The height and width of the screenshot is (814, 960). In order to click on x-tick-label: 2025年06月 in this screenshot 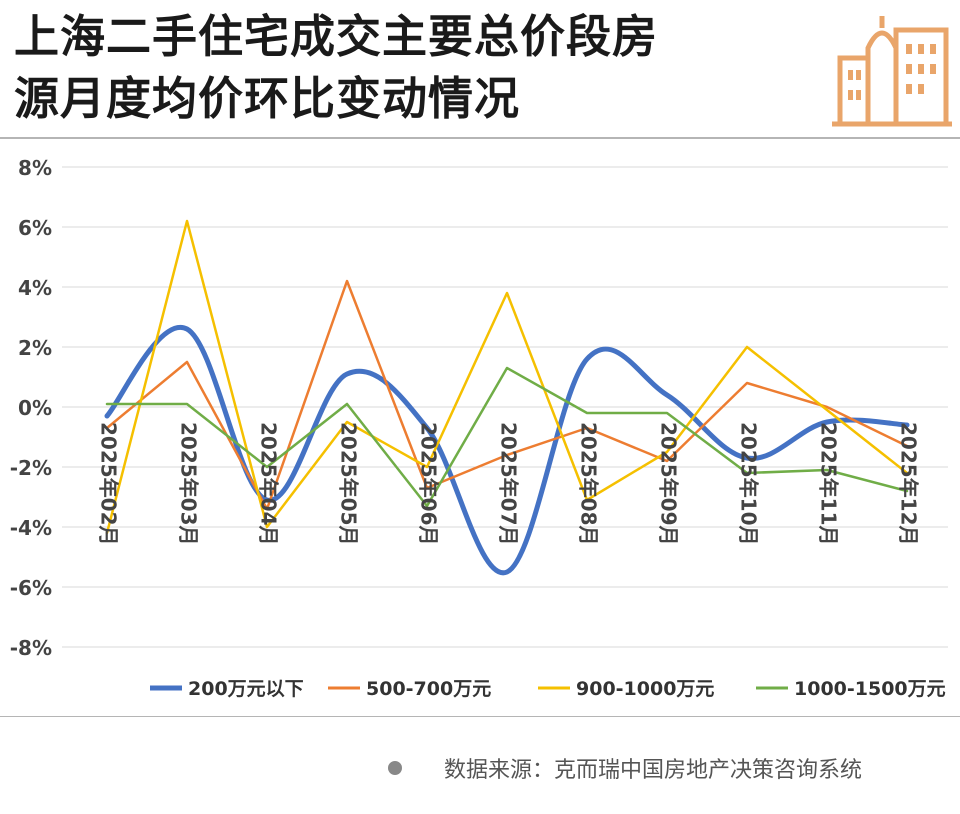, I will do `click(429, 484)`.